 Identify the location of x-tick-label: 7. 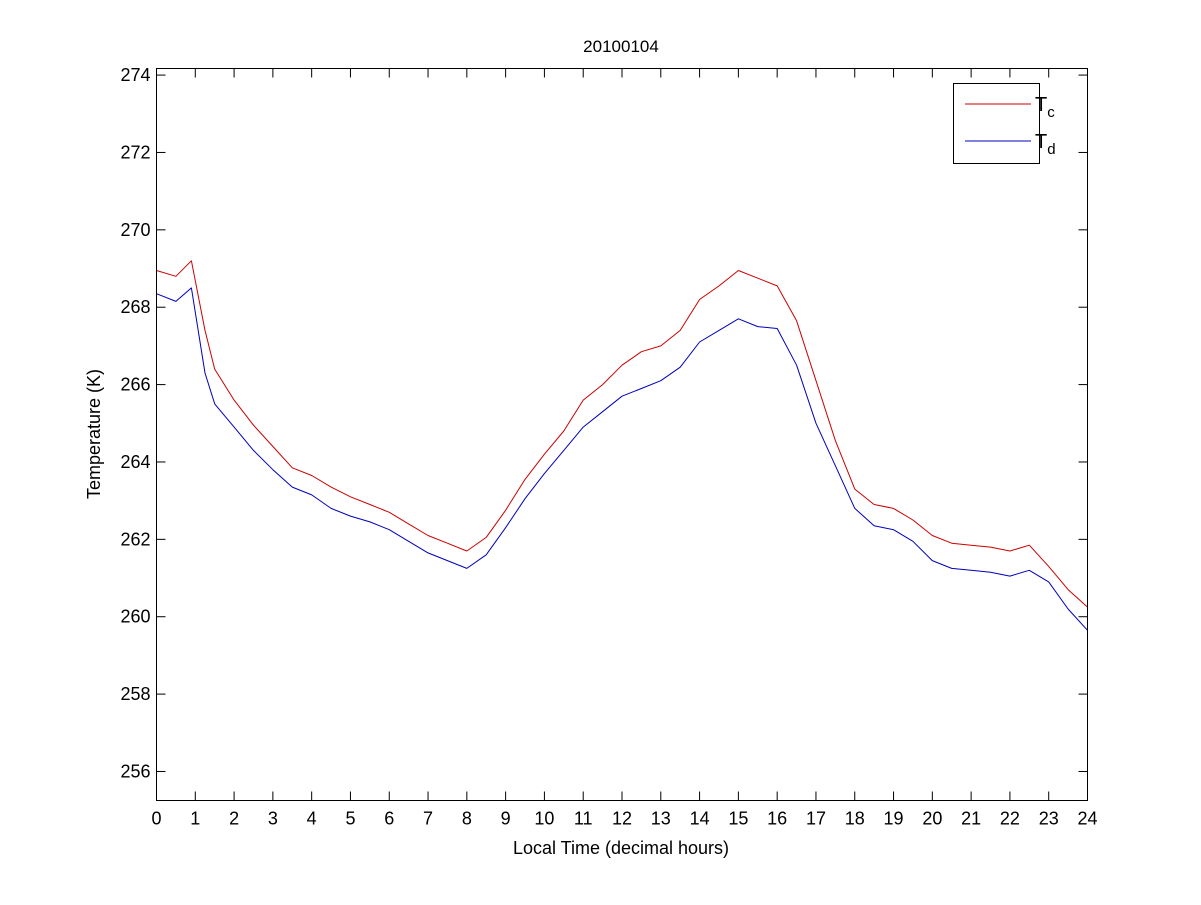
(428, 819).